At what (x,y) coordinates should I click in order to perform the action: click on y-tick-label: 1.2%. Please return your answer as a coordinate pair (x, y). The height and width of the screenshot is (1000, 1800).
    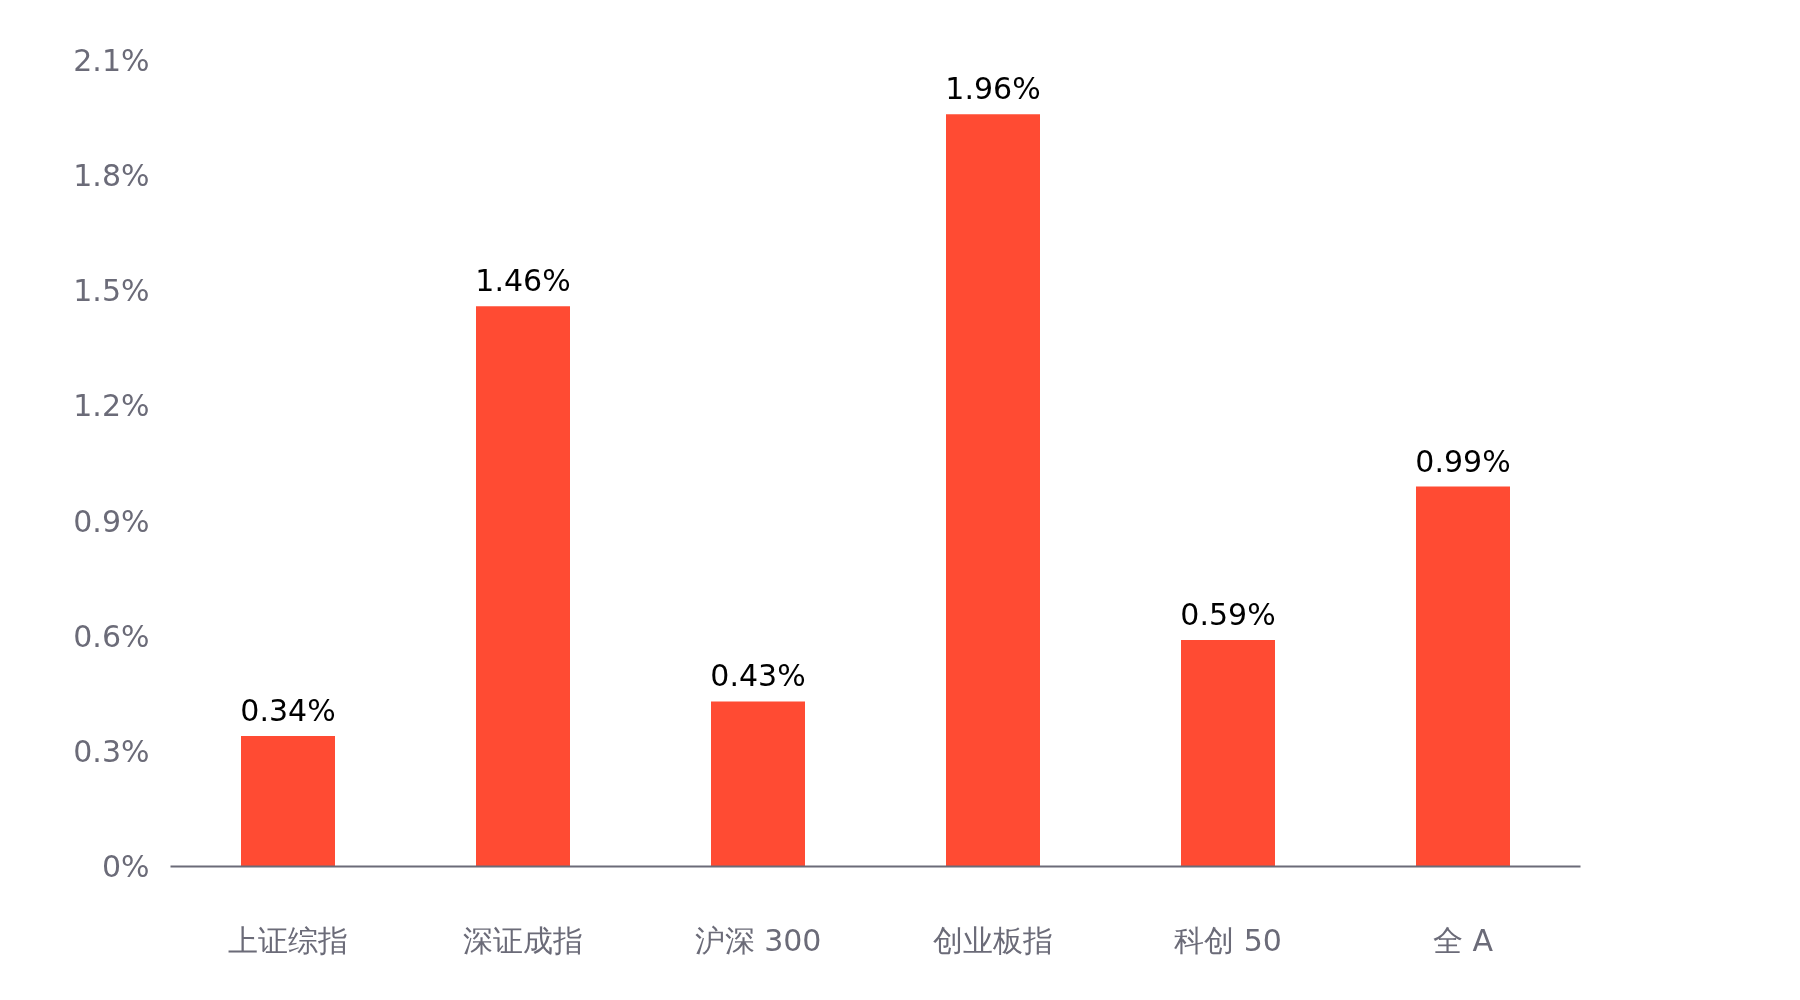
    Looking at the image, I should click on (111, 406).